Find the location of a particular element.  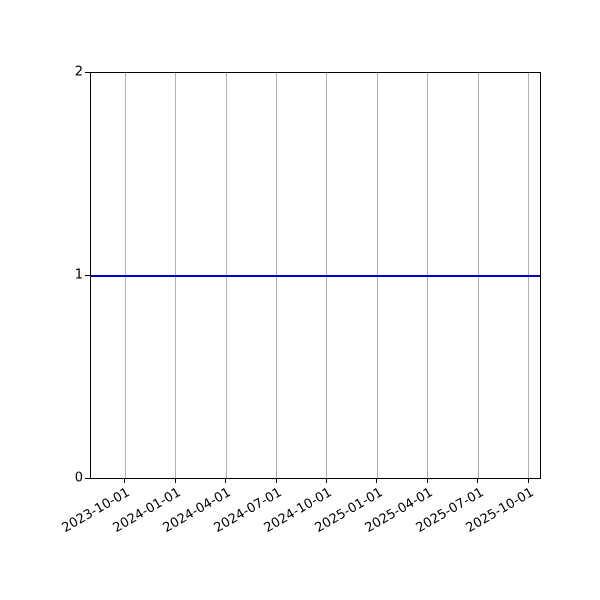

y-tick-label: 2 is located at coordinates (78, 72).